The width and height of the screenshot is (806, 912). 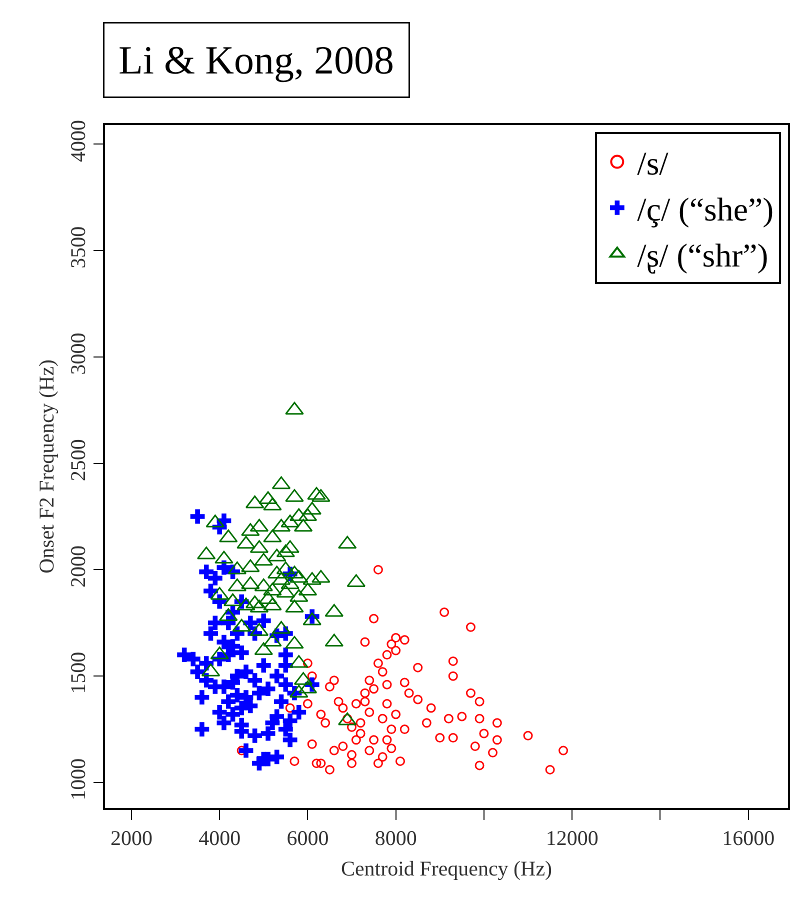 What do you see at coordinates (395, 838) in the screenshot?
I see `x-tick-label: 8000` at bounding box center [395, 838].